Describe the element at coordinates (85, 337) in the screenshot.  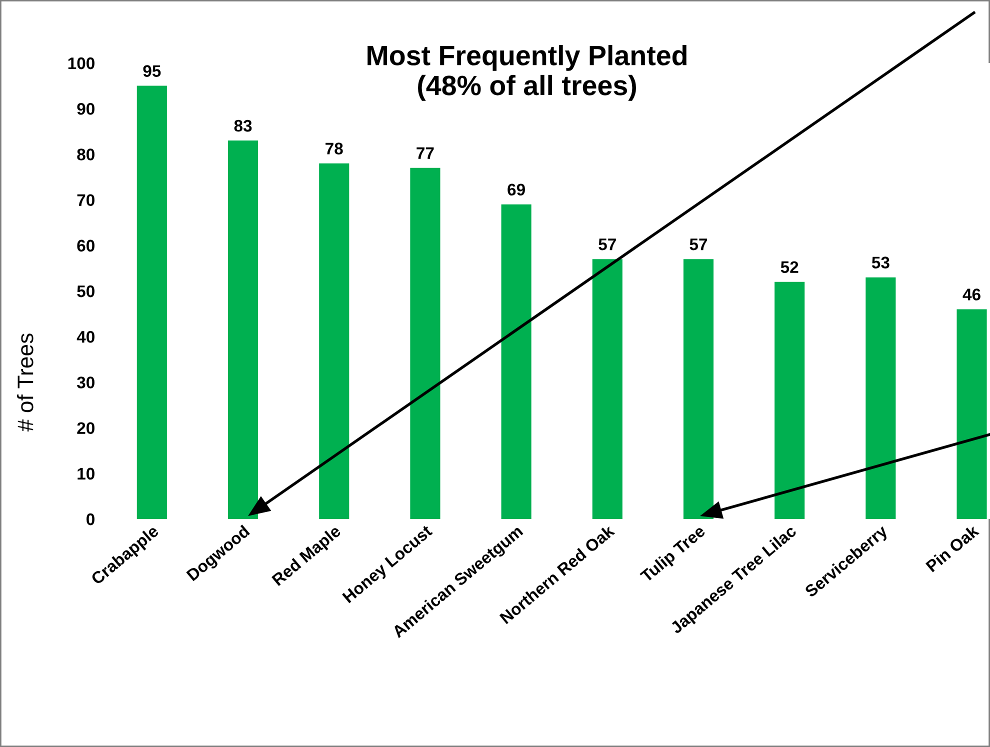
I see `y-tick-label: 40` at that location.